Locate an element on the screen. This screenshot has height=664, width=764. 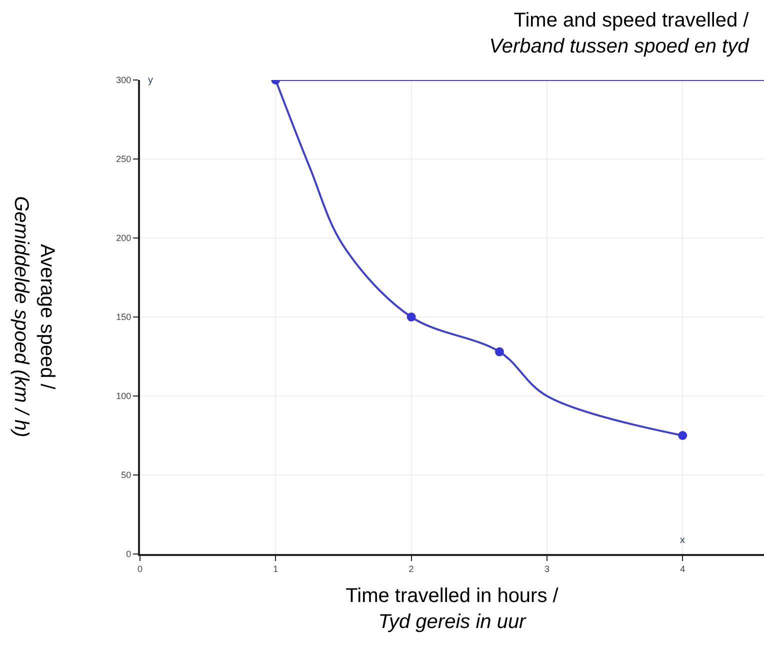
annotation: x is located at coordinates (682, 540).